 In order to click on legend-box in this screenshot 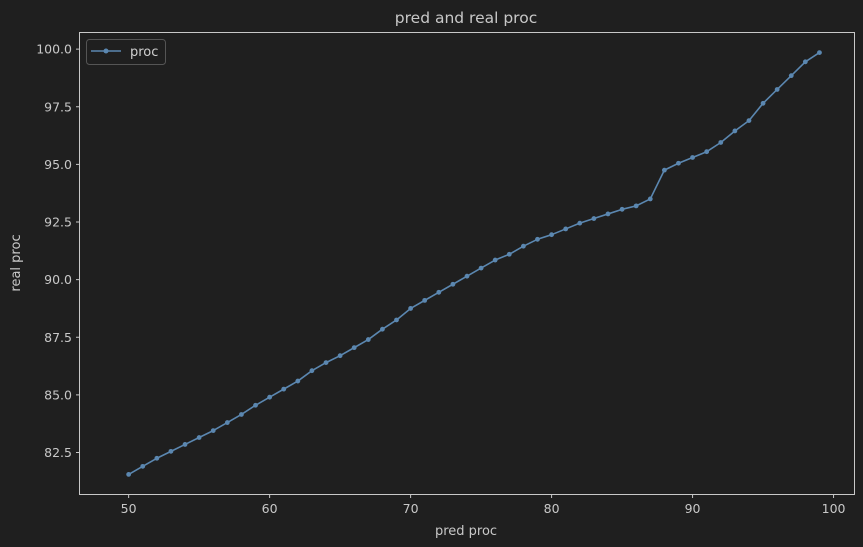, I will do `click(126, 52)`.